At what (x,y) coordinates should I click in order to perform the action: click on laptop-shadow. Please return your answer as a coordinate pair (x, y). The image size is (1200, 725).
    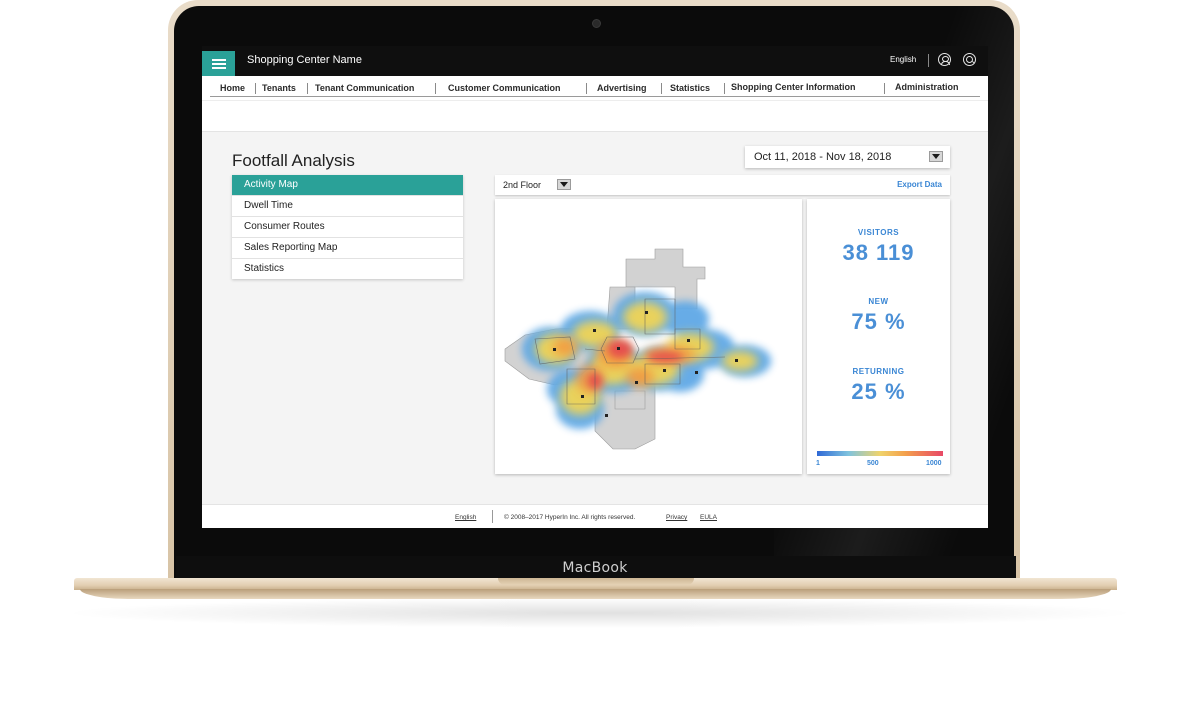
    Looking at the image, I should click on (600, 613).